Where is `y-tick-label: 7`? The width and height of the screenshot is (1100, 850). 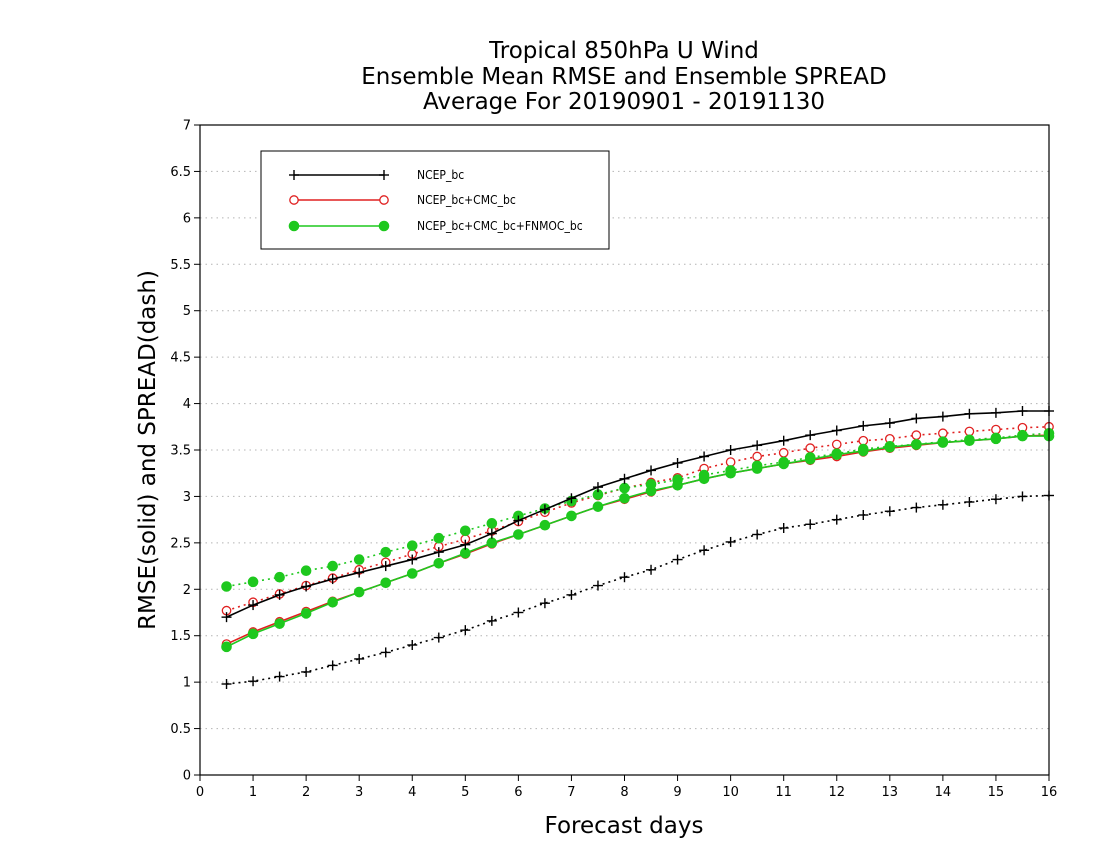 y-tick-label: 7 is located at coordinates (187, 126).